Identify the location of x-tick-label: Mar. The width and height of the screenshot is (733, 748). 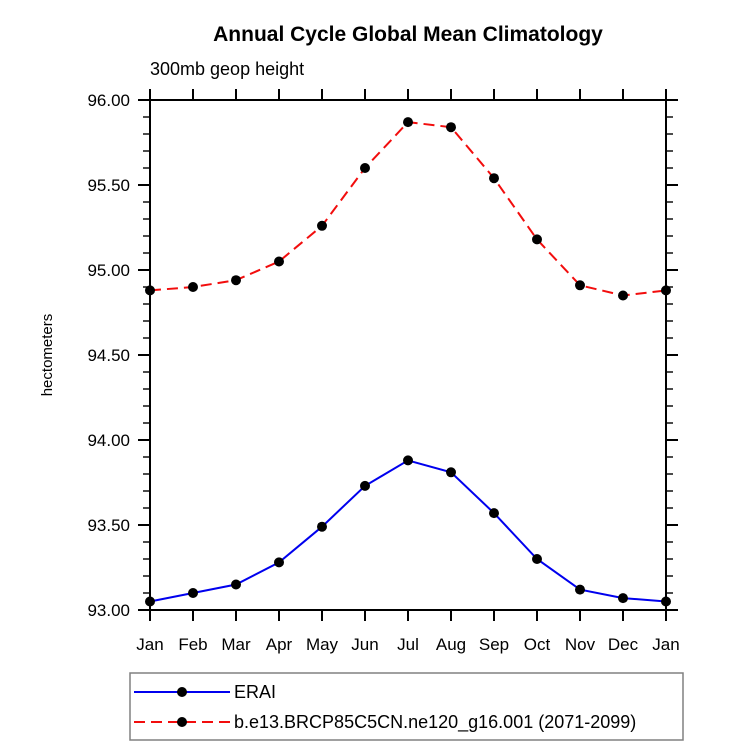
(236, 644).